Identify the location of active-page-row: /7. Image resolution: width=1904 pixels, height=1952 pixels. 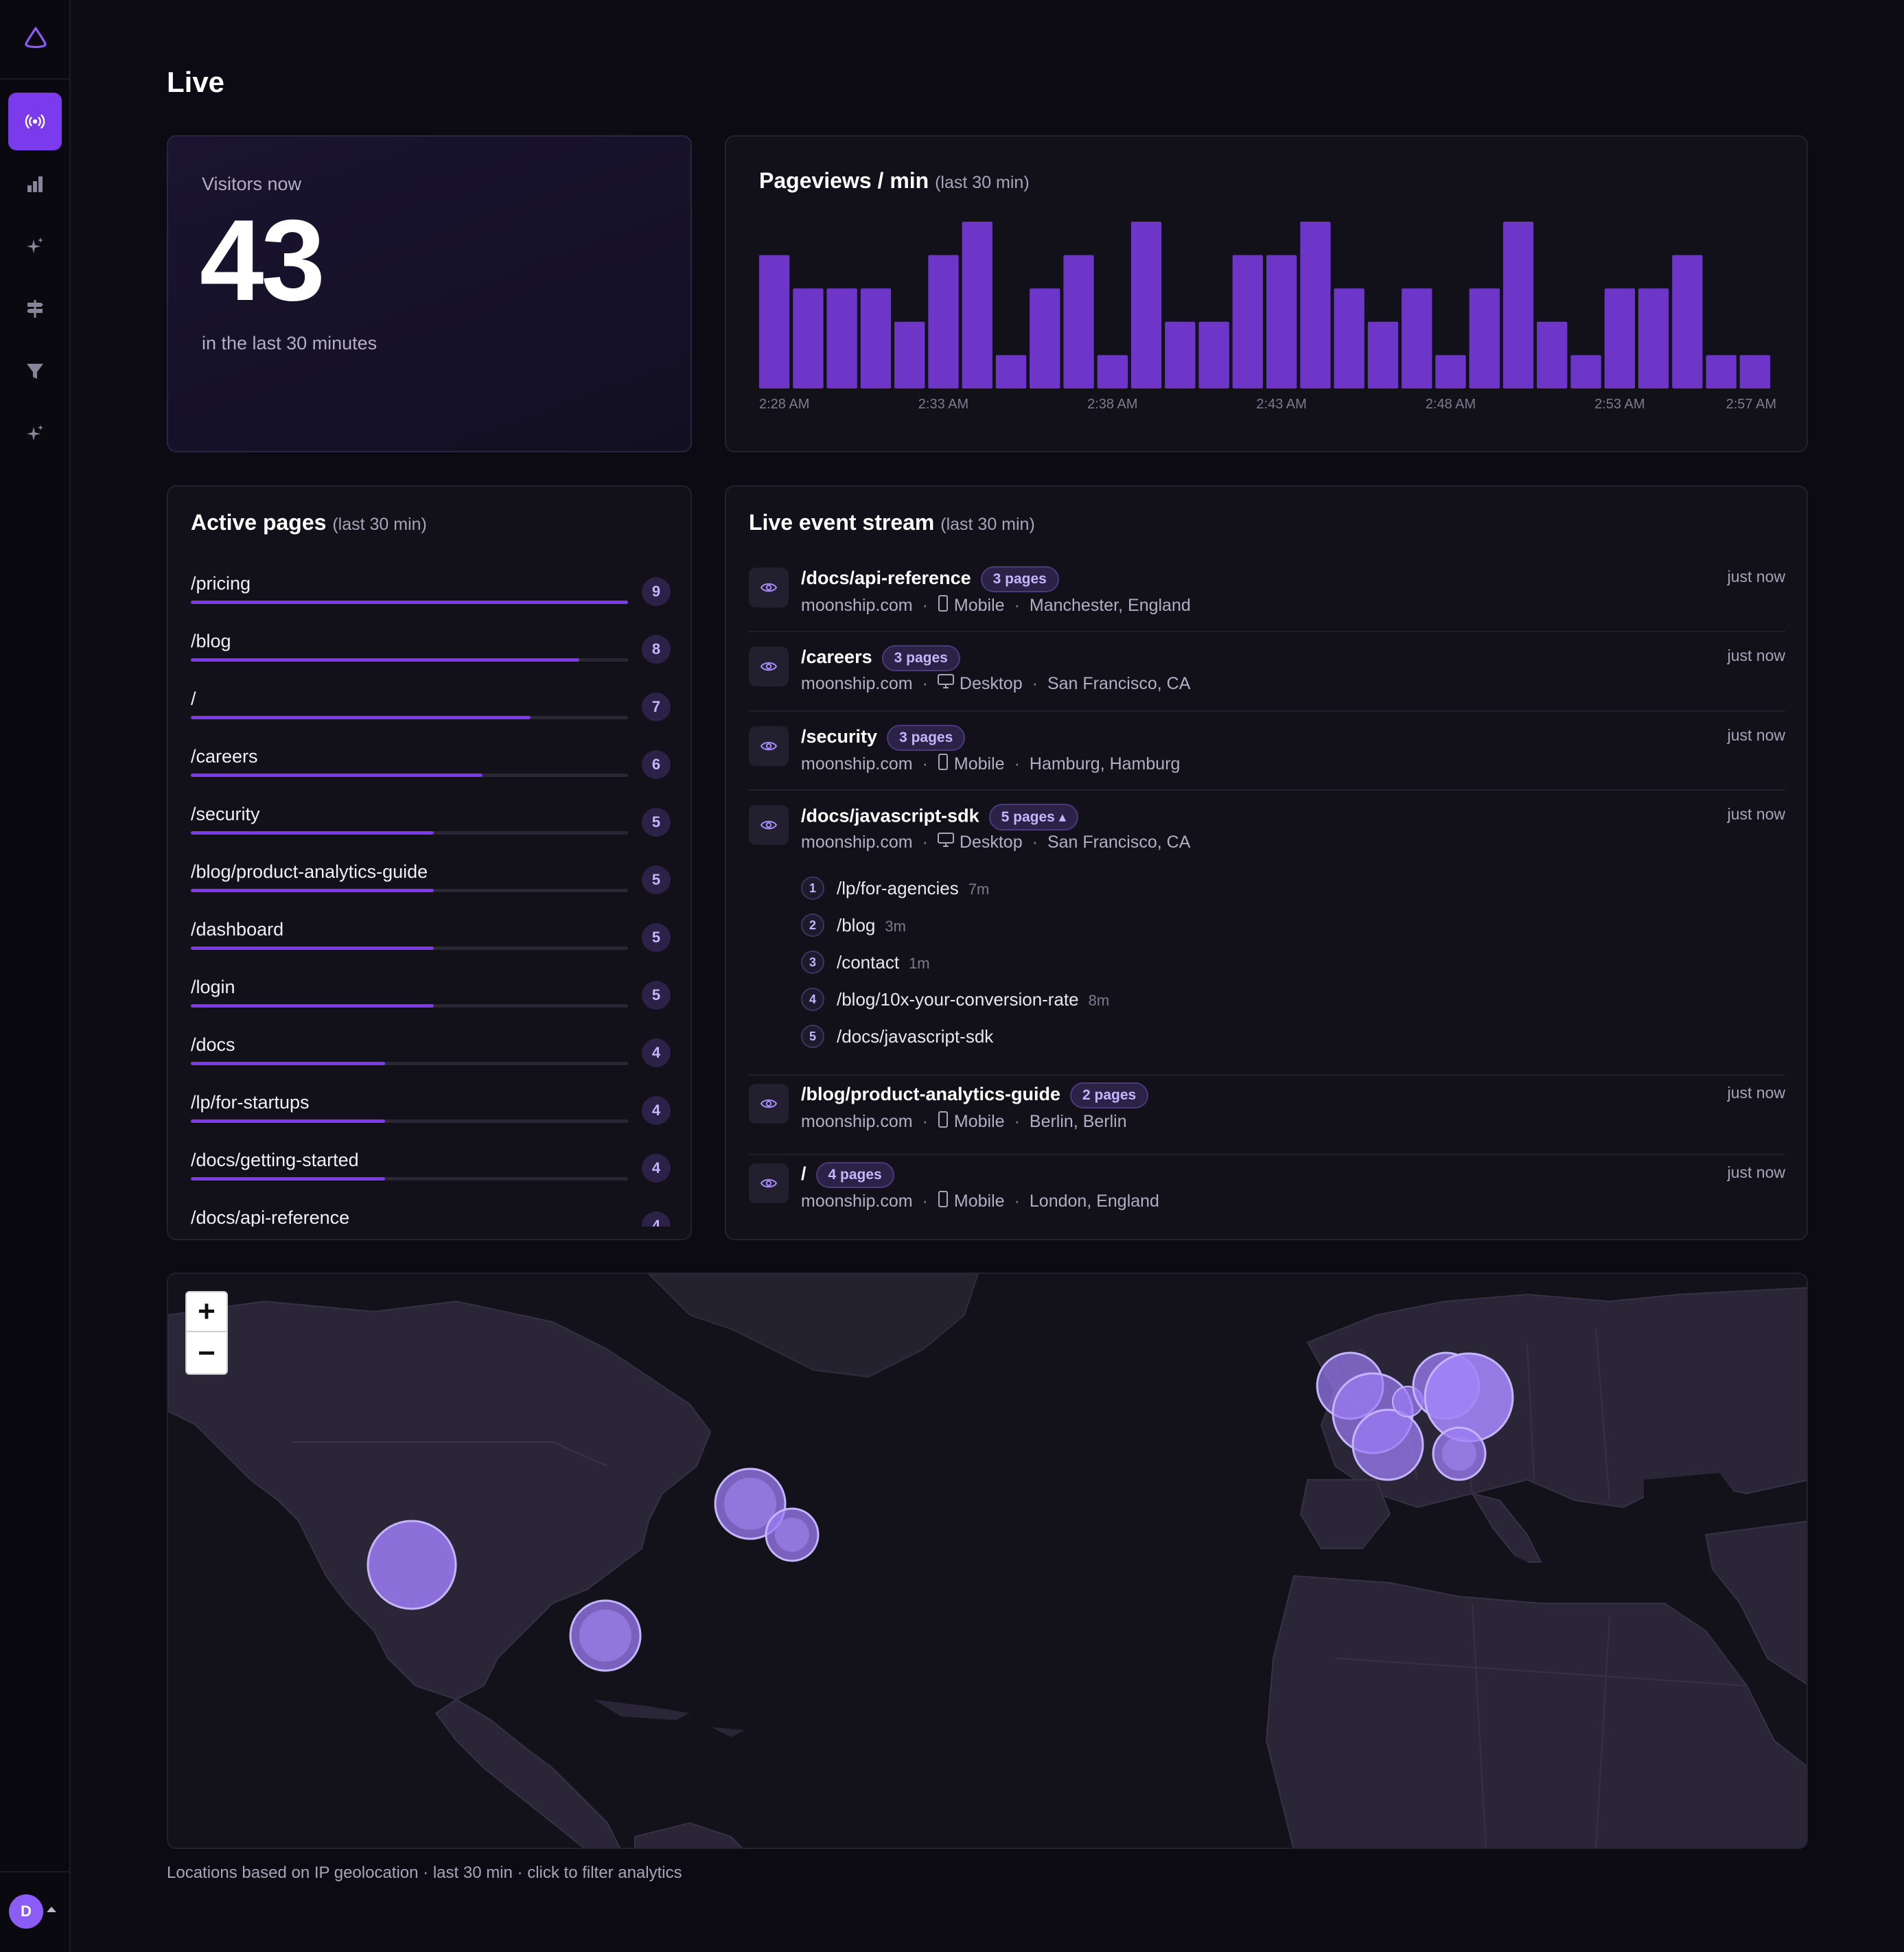
(431, 712).